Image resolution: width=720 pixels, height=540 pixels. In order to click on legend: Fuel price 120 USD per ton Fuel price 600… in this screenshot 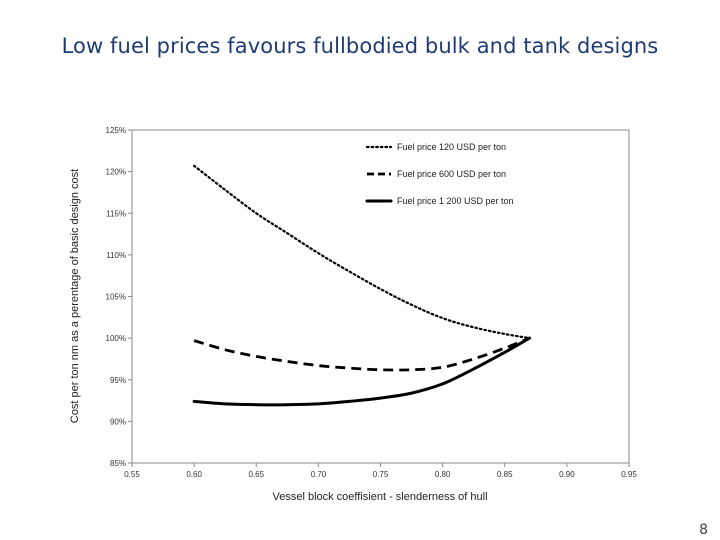, I will do `click(439, 174)`.